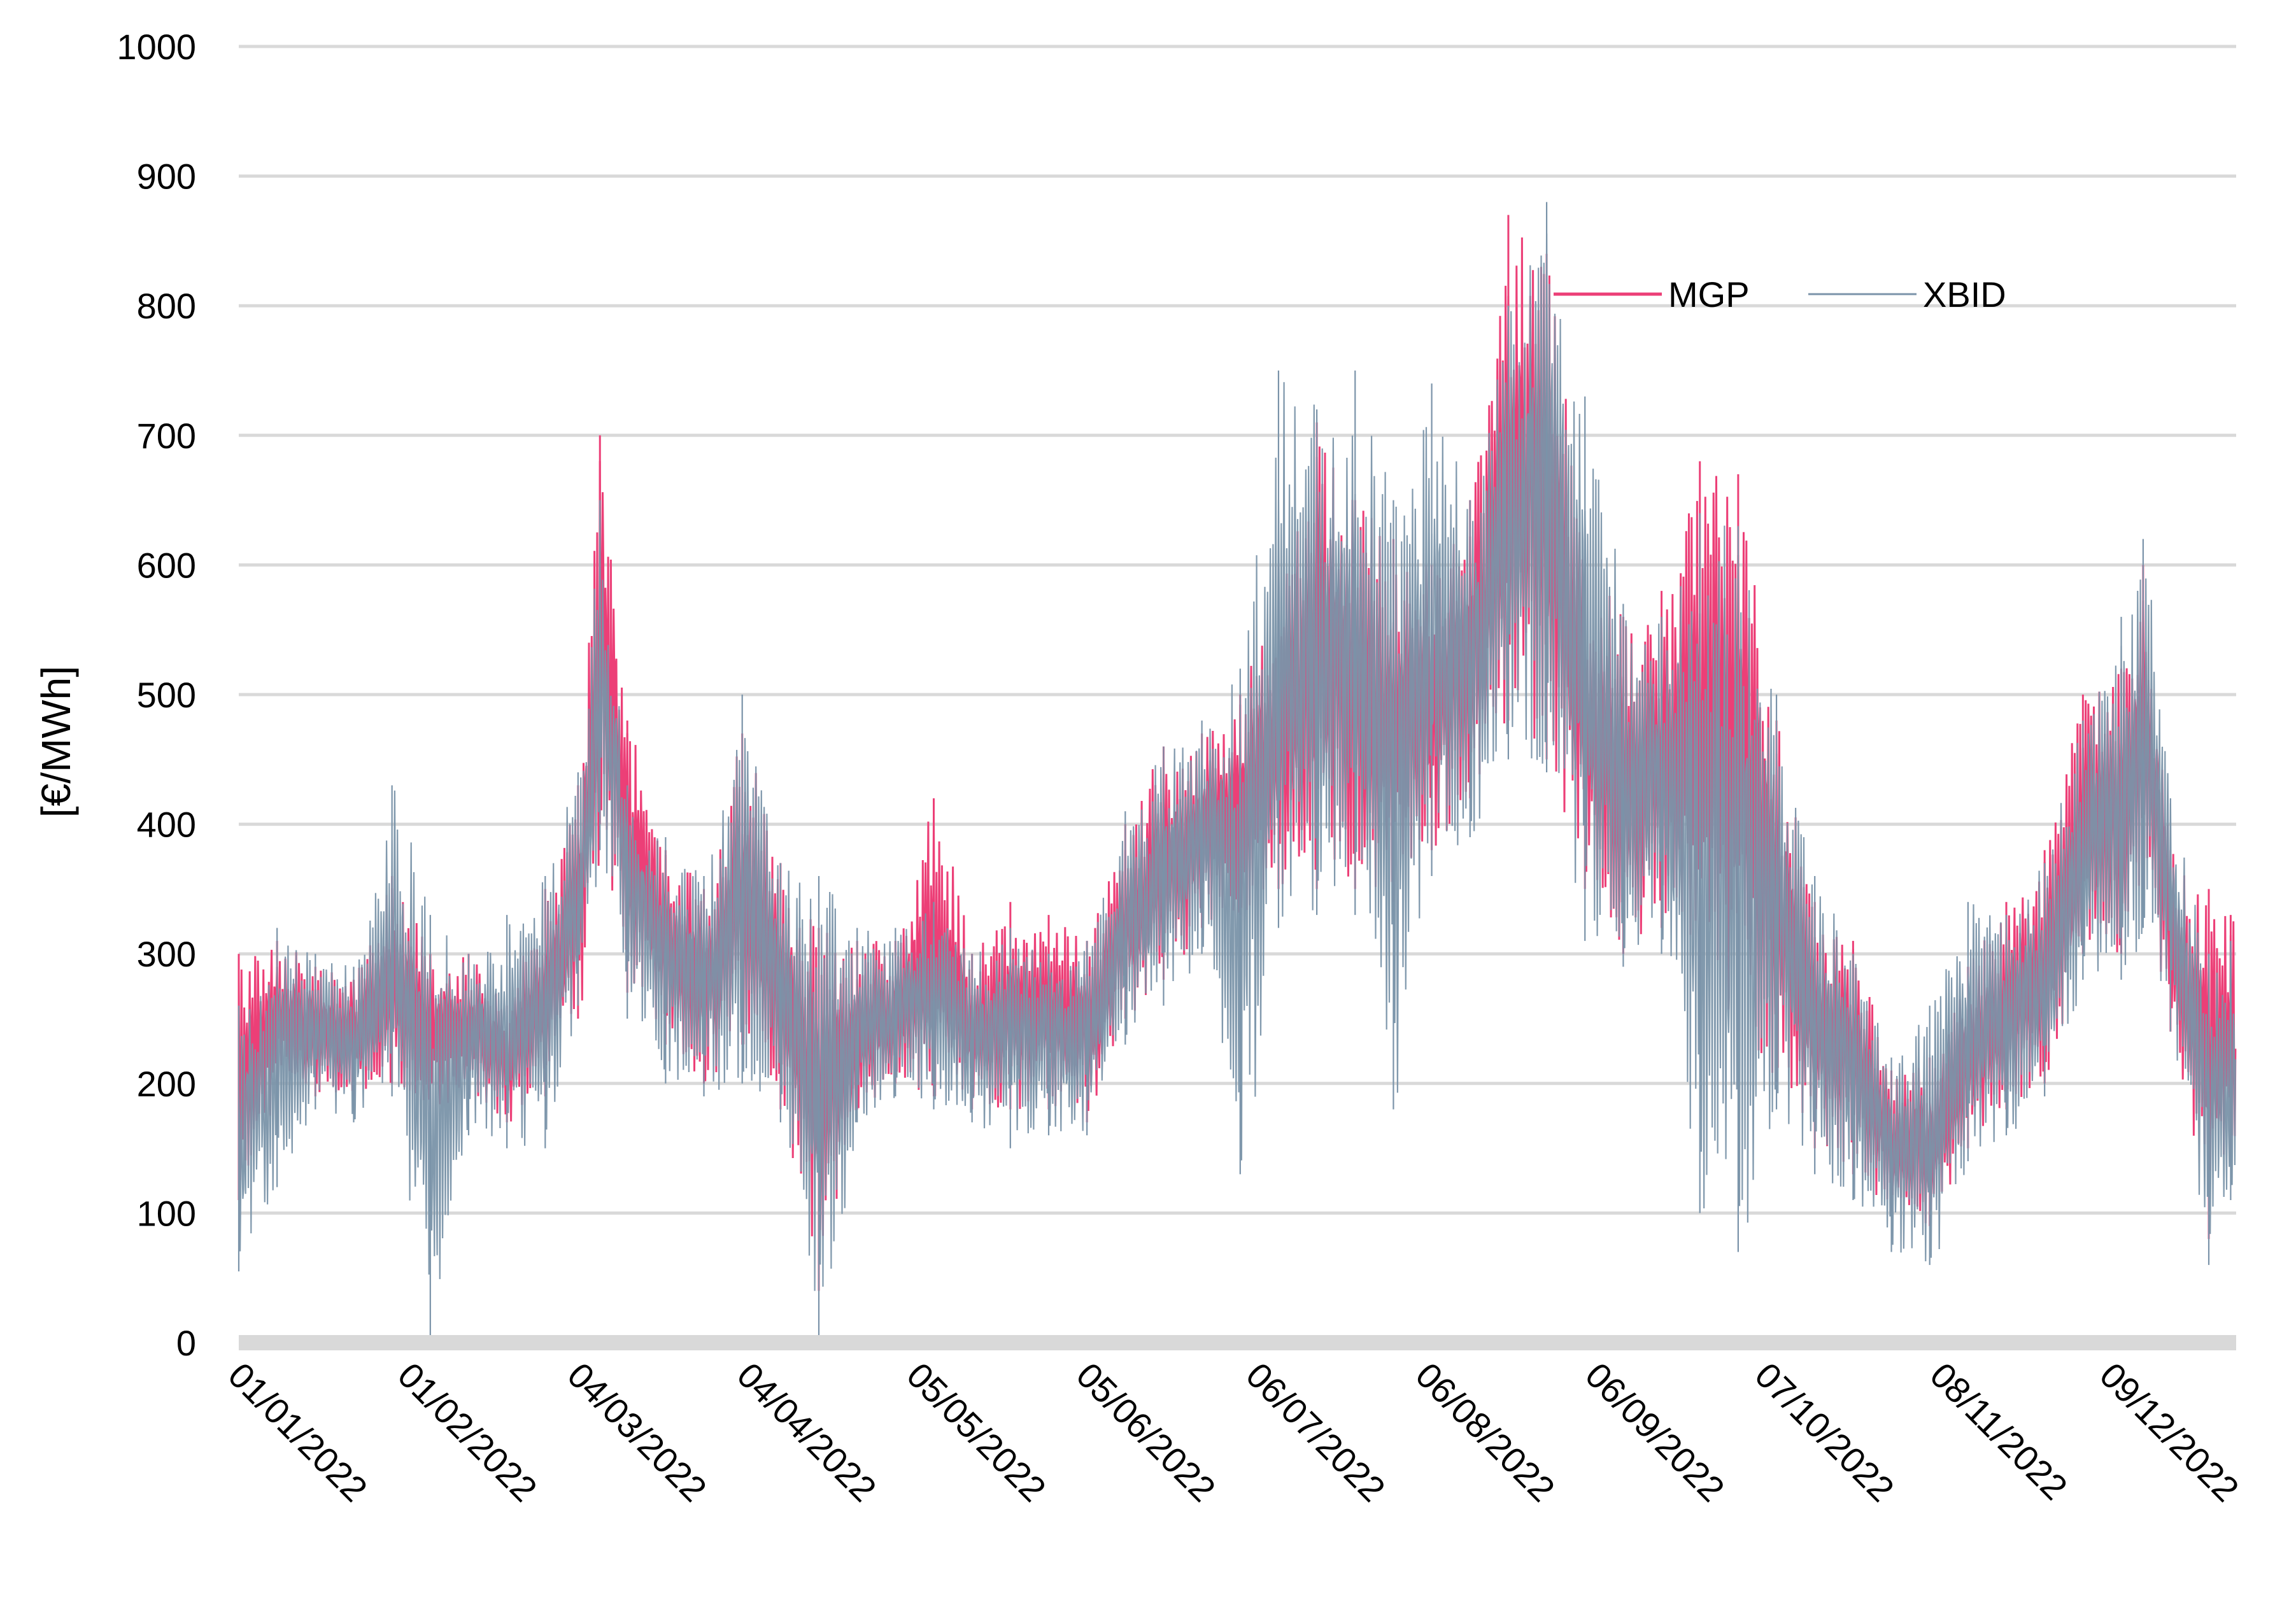  I want to click on y-tick-label: 200, so click(166, 1084).